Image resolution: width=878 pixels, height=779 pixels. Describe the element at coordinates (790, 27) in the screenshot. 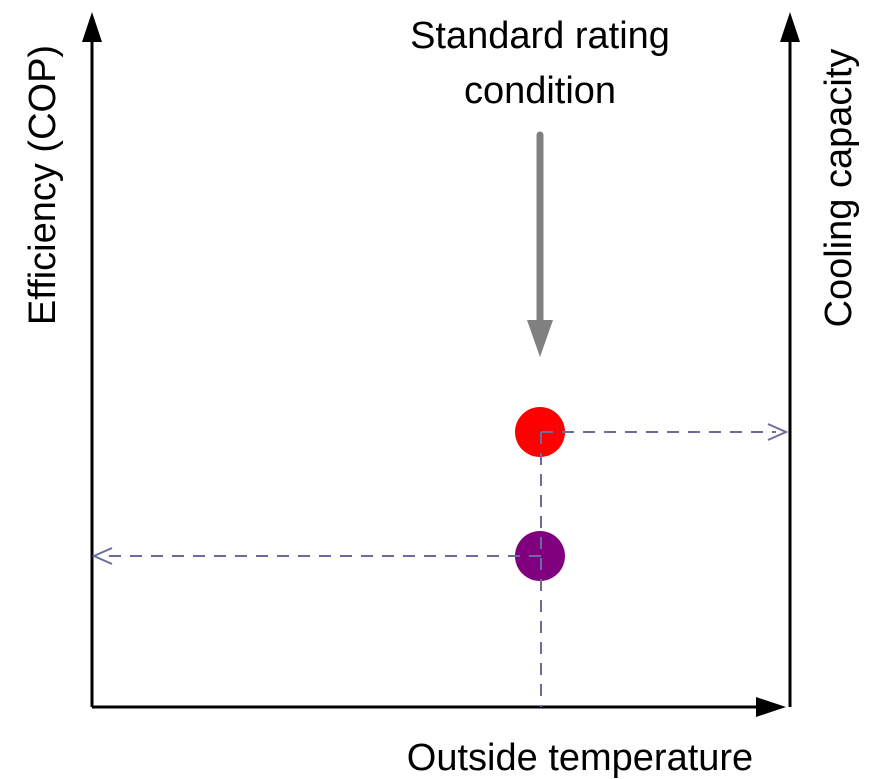

I see `right-axis-arrowhead` at that location.